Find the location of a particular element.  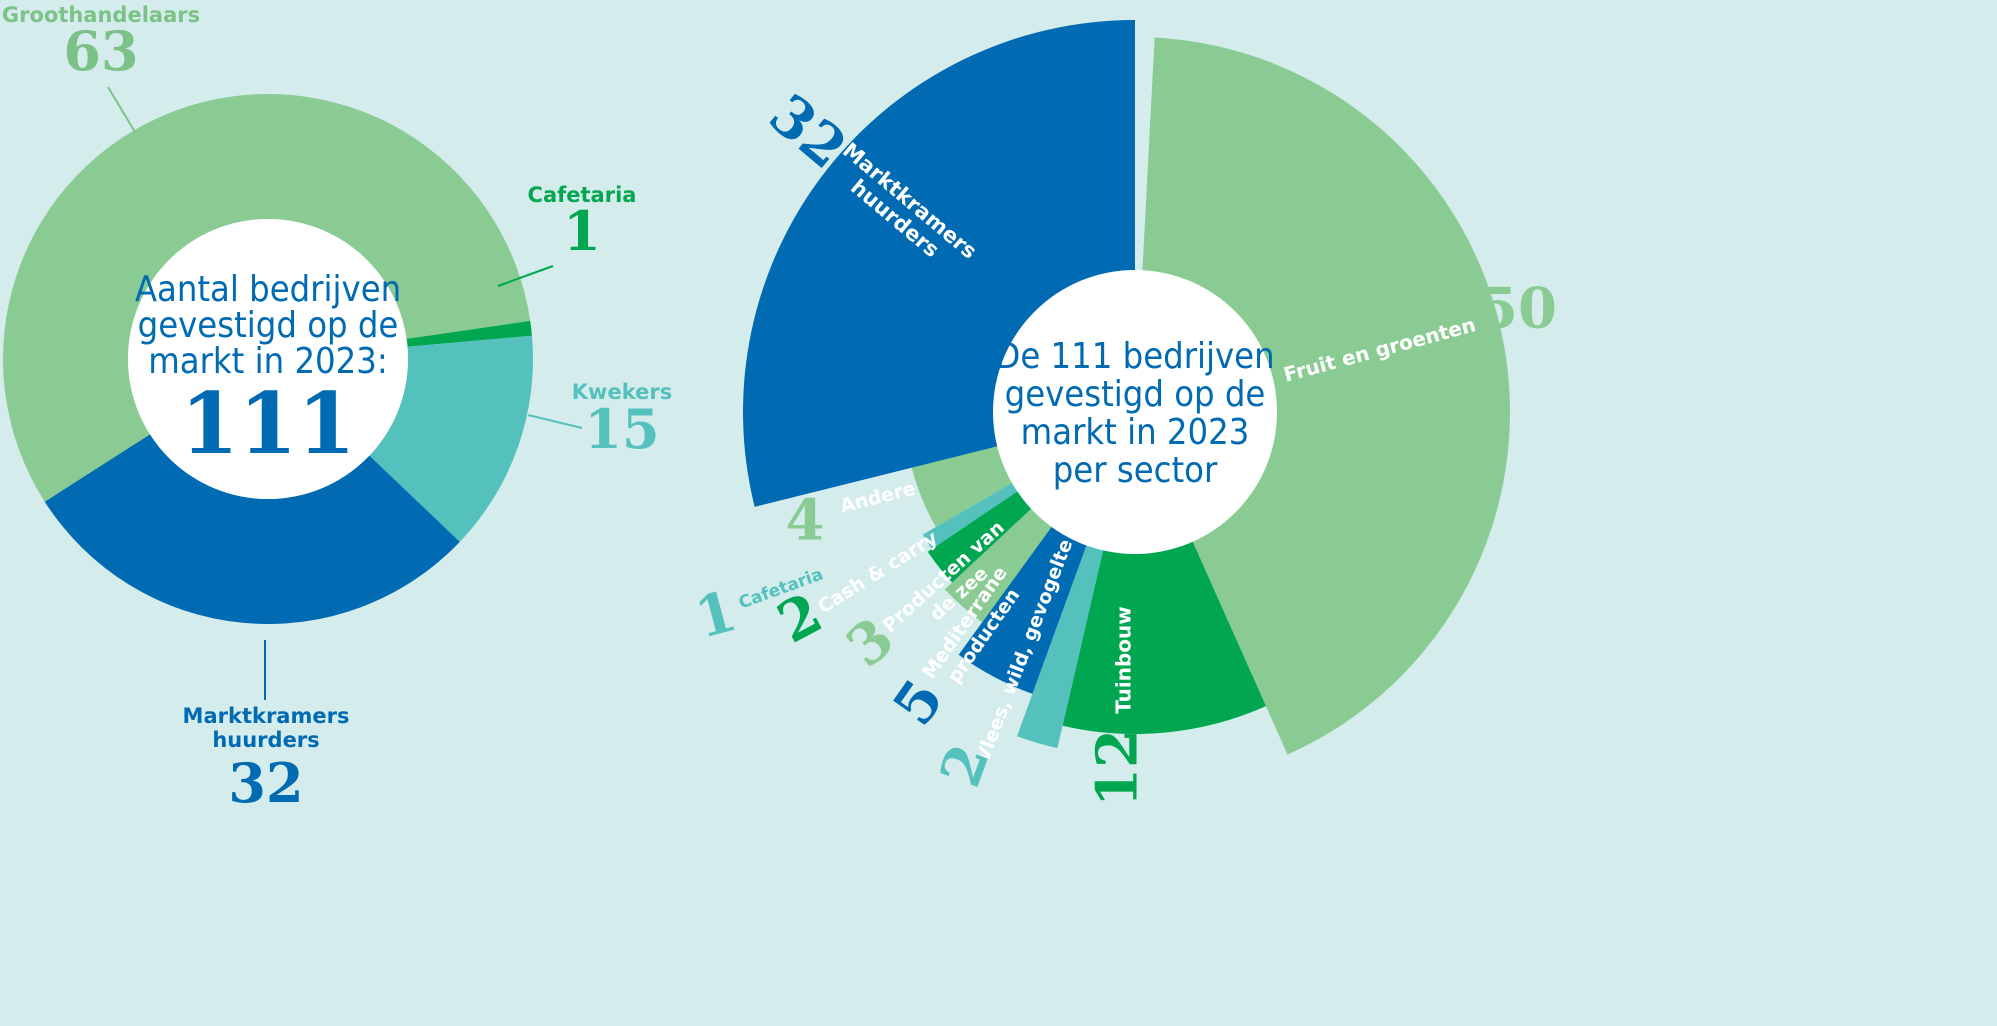

polar-center-circle is located at coordinates (1135, 412).